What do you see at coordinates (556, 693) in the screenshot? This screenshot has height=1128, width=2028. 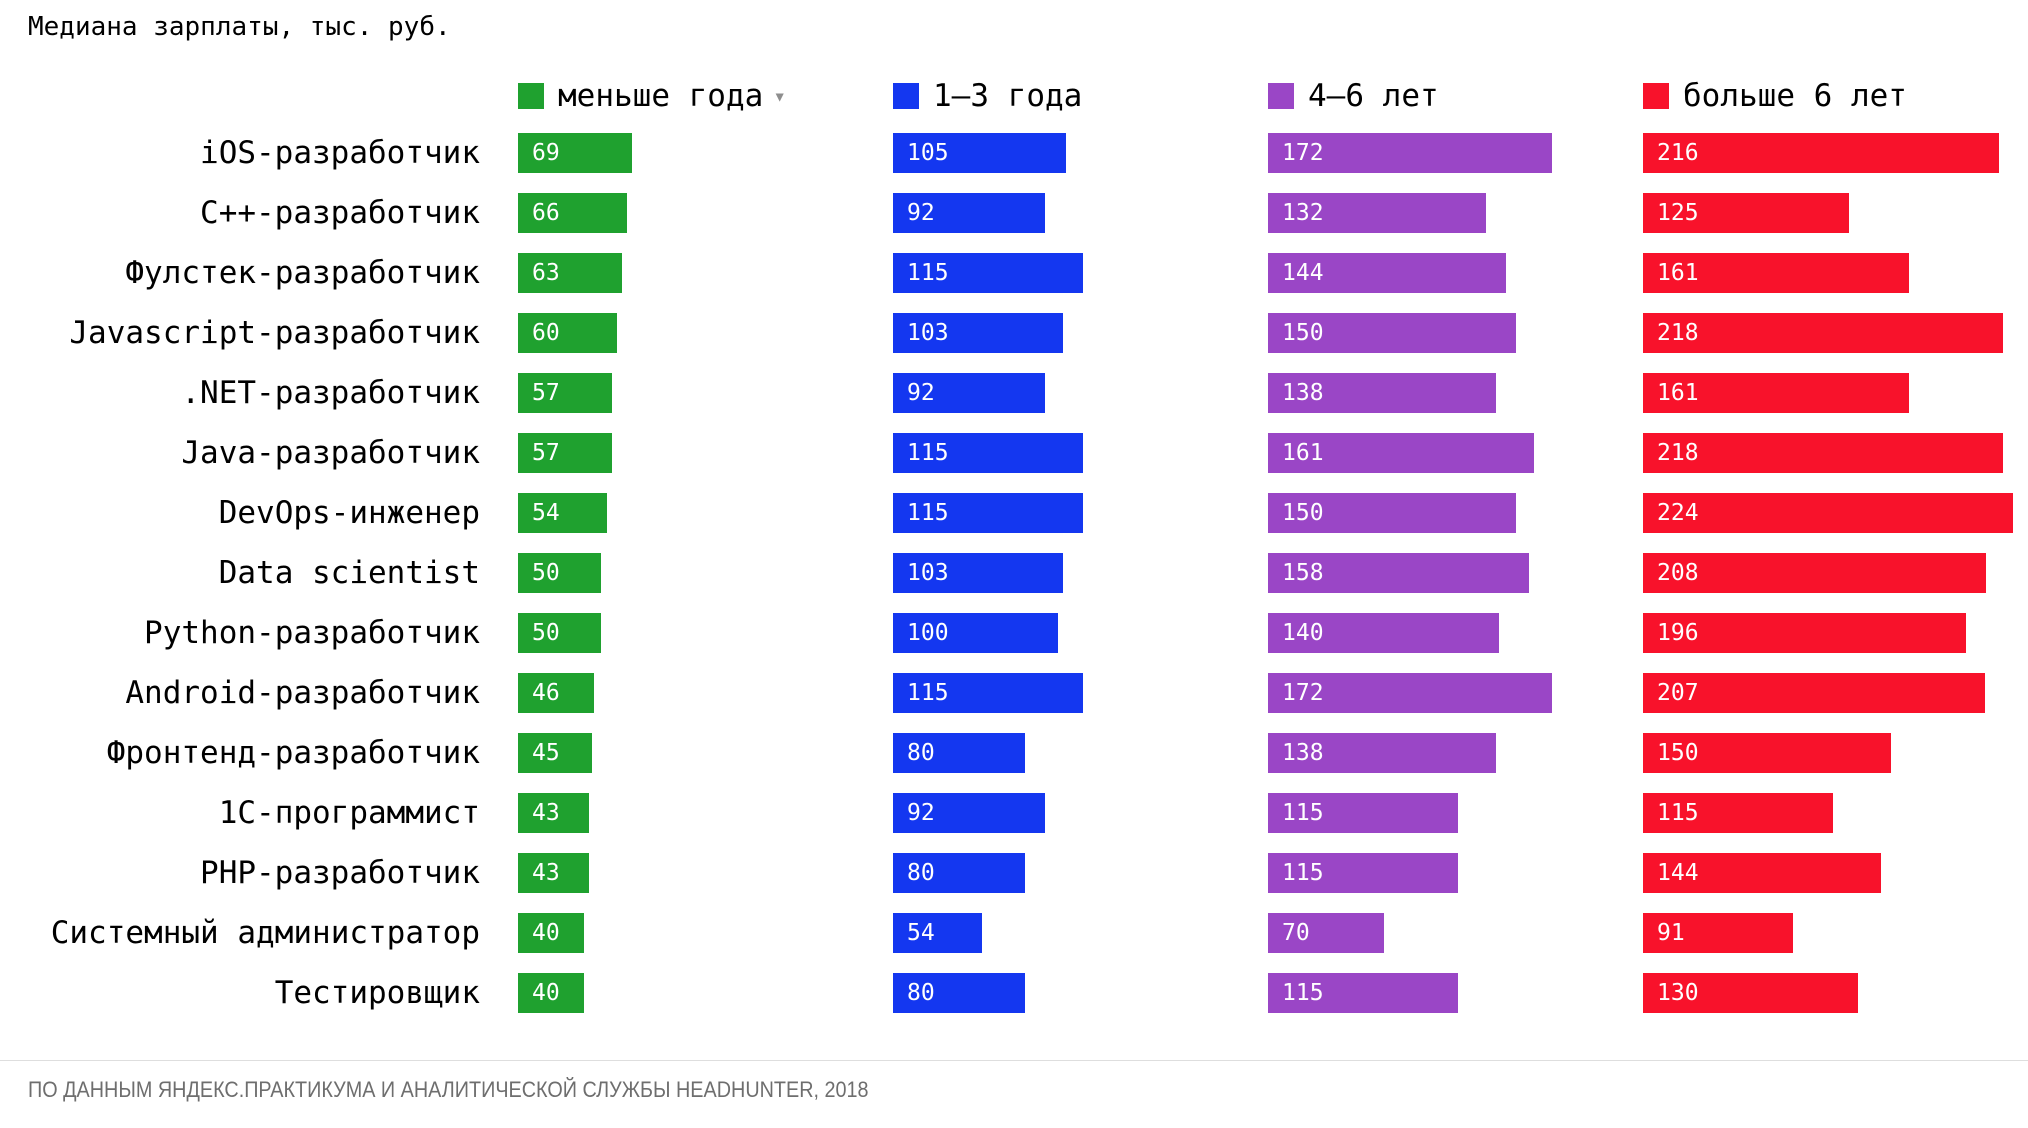 I see `bar: 46` at bounding box center [556, 693].